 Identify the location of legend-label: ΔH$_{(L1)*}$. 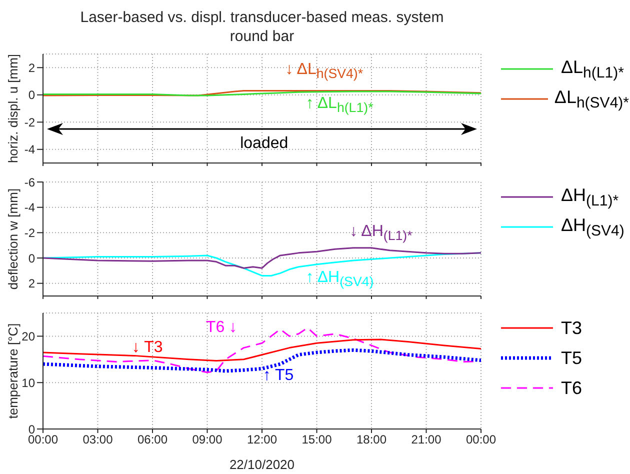
(590, 197).